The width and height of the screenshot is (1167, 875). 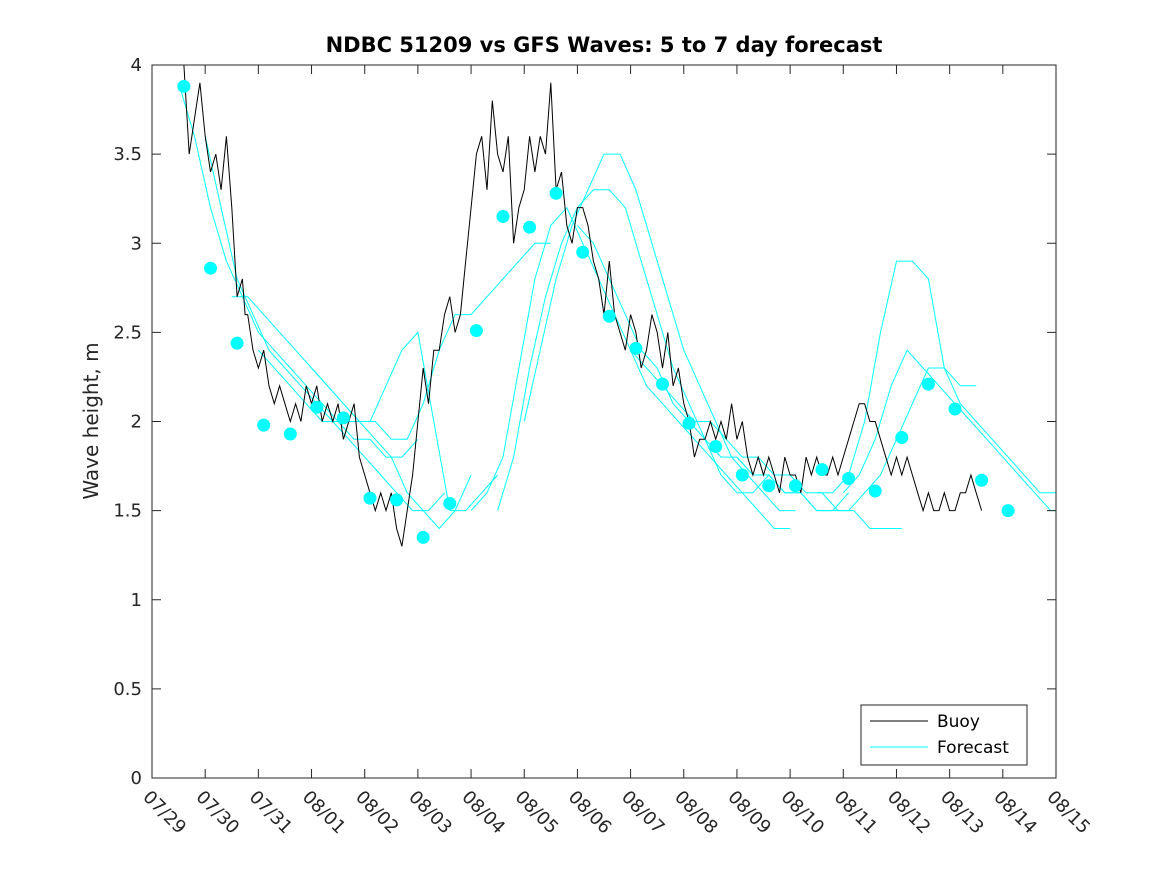 What do you see at coordinates (136, 422) in the screenshot?
I see `y-tick-label-4: 2` at bounding box center [136, 422].